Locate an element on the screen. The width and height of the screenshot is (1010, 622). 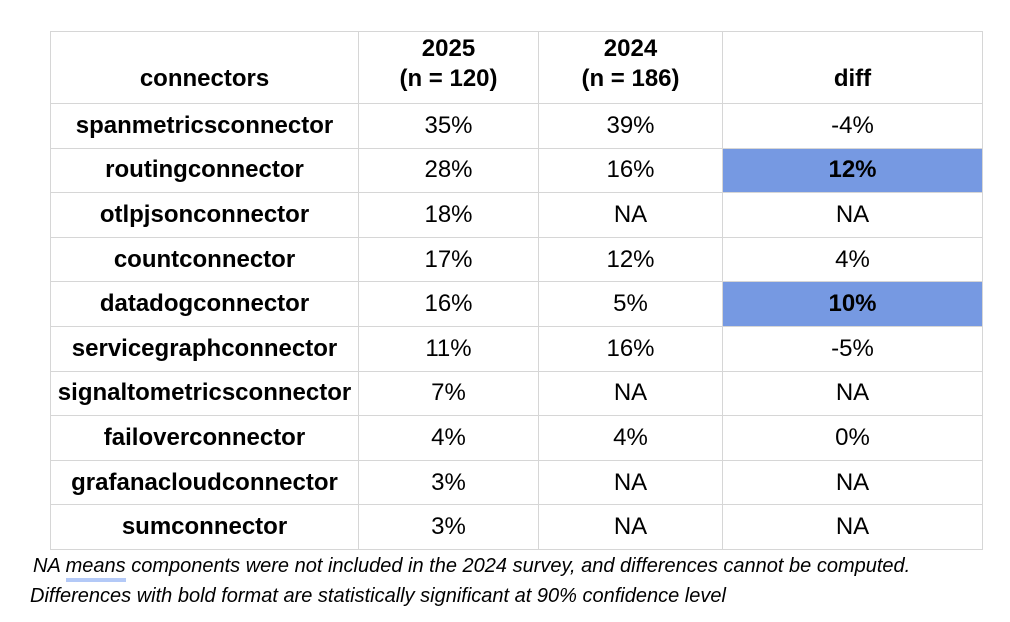
connector-name-cell: sumconnector is located at coordinates (204, 527).